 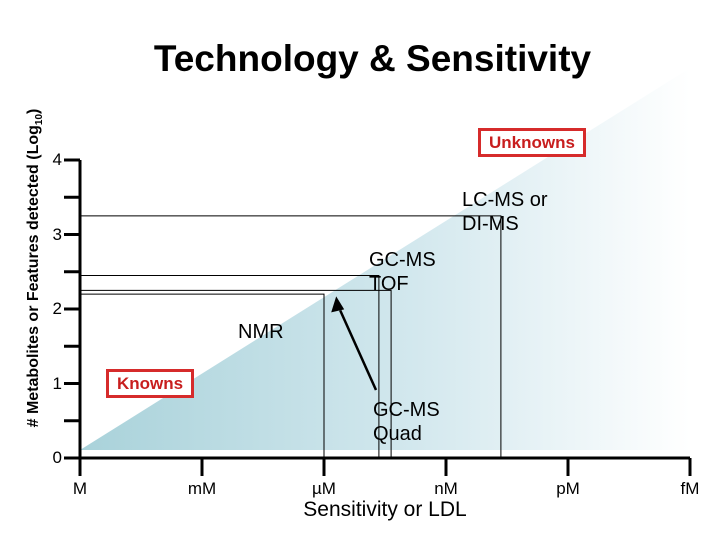 What do you see at coordinates (358, 350) in the screenshot?
I see `arrow-shaft` at bounding box center [358, 350].